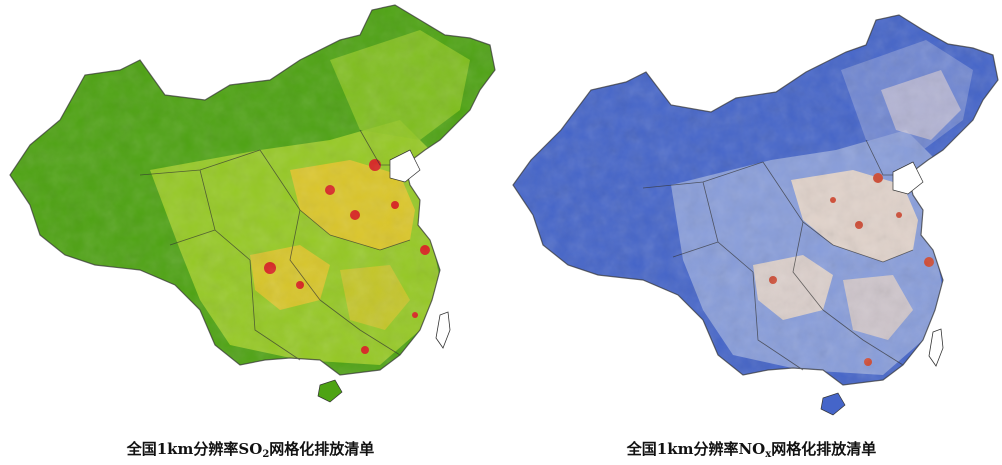  I want to click on nox-map-caption: 全国1km分辨率NOx网格化排放清单, so click(751, 450).